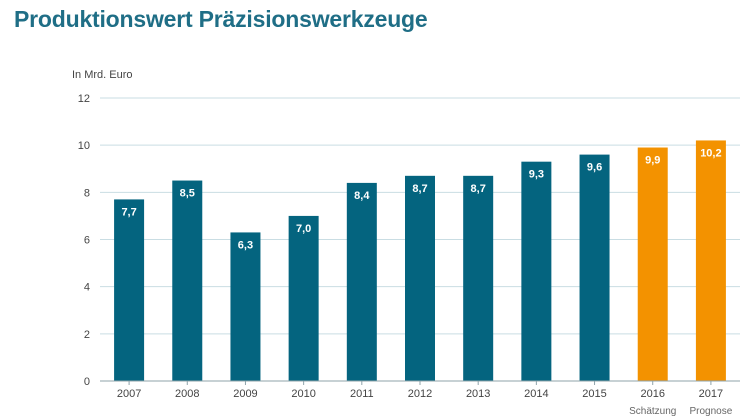 This screenshot has width=756, height=420. I want to click on x-tick-label: 2013, so click(478, 394).